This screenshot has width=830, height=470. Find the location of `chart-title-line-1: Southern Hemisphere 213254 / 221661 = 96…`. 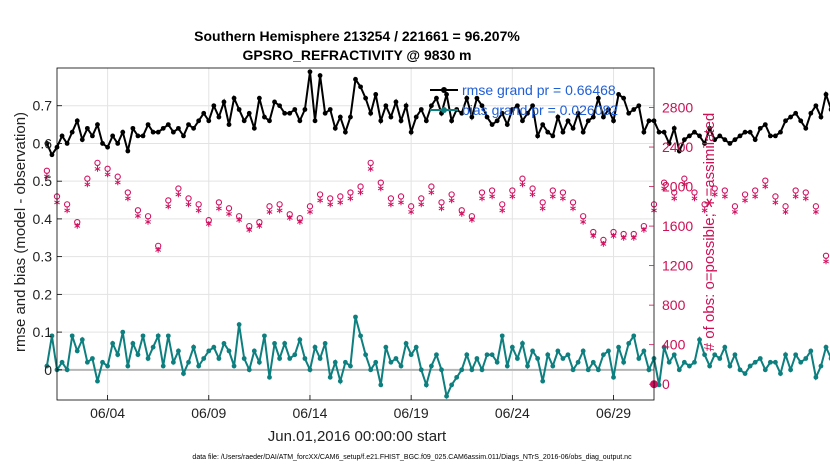

chart-title-line-1: Southern Hemisphere 213254 / 221661 = 96… is located at coordinates (357, 36).